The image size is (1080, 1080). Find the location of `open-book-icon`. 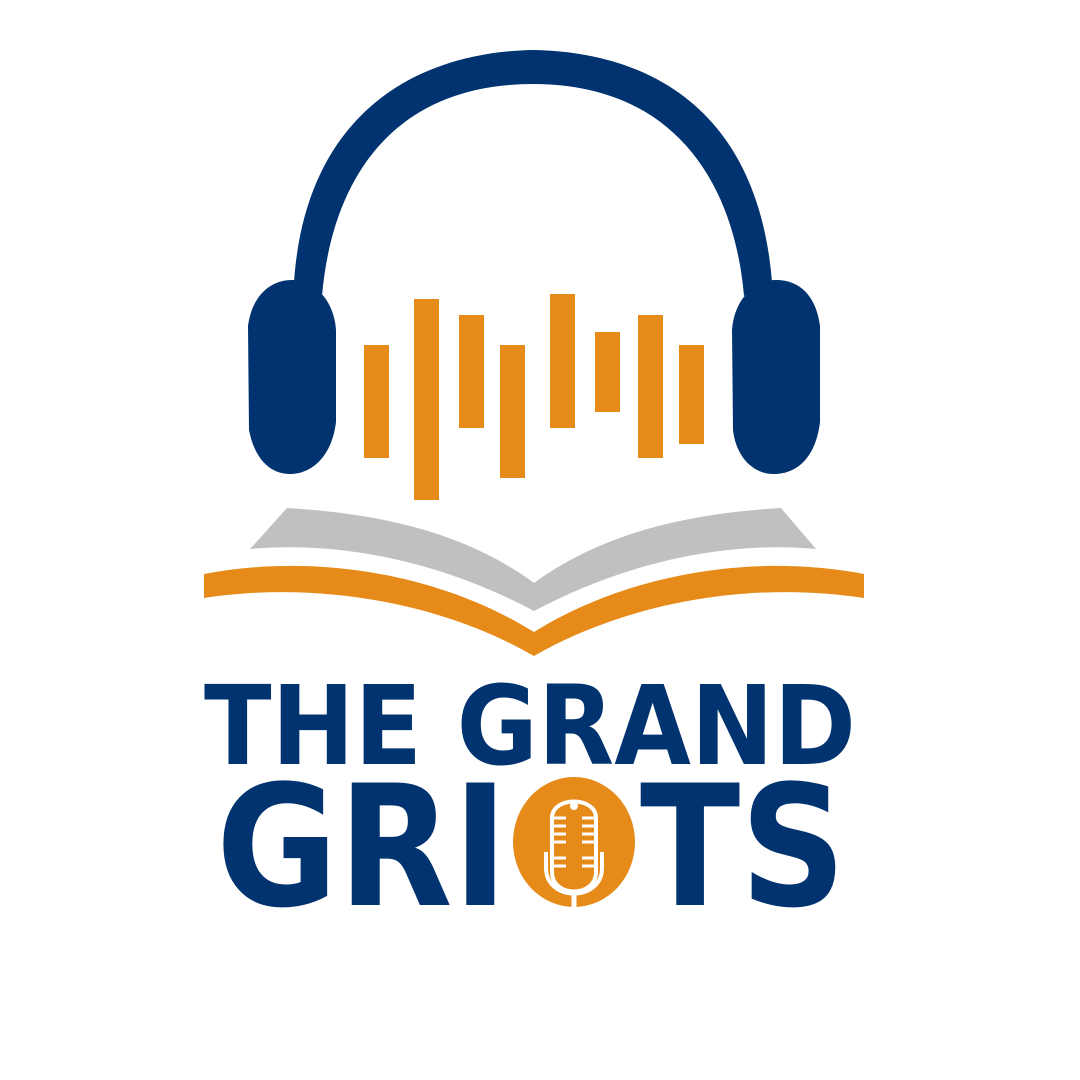

open-book-icon is located at coordinates (534, 582).